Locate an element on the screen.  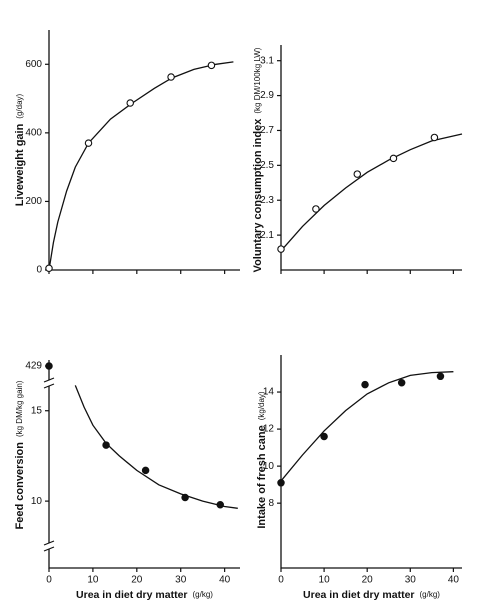
y-axis-label-text: Intake of fresh cane is located at coordinates (262, 476).